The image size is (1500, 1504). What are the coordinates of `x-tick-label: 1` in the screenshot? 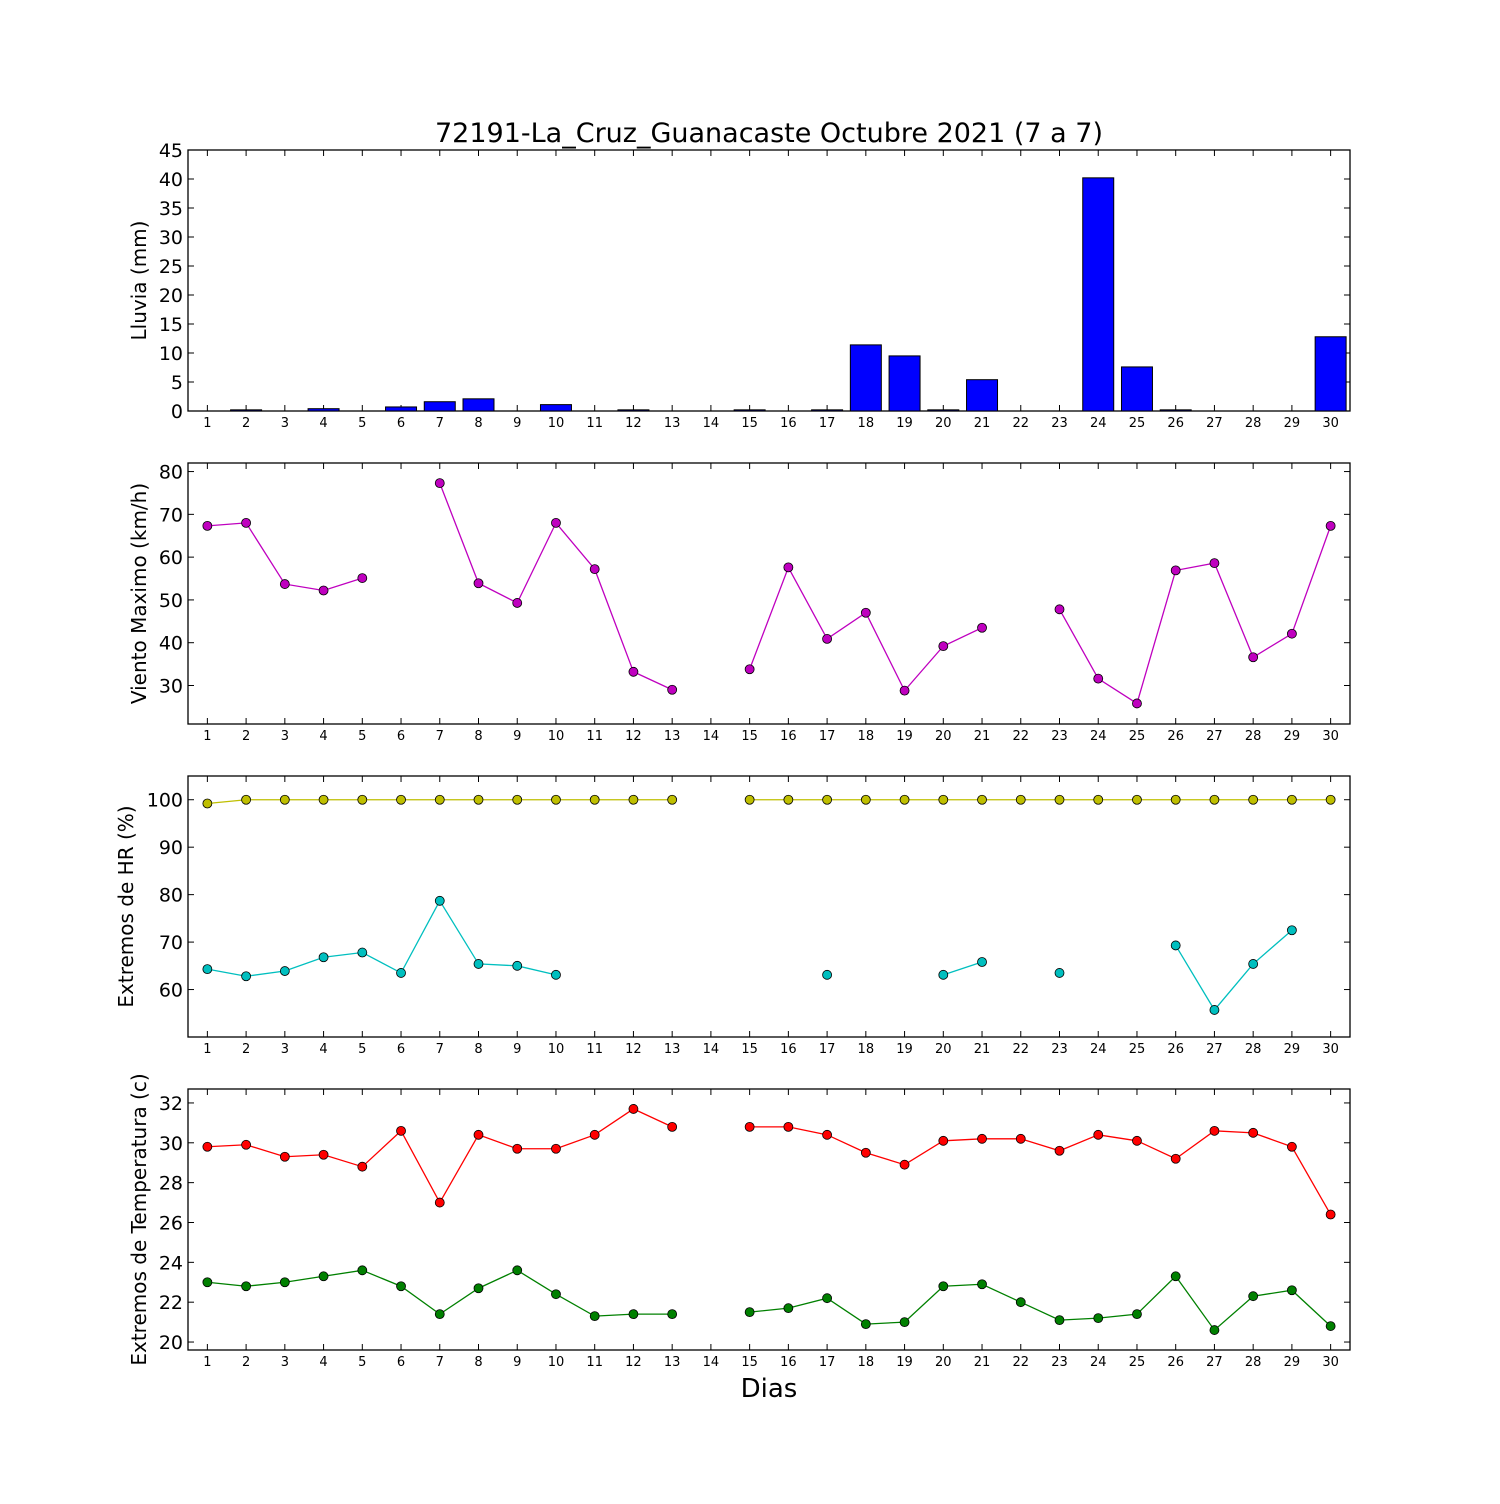 It's located at (207, 736).